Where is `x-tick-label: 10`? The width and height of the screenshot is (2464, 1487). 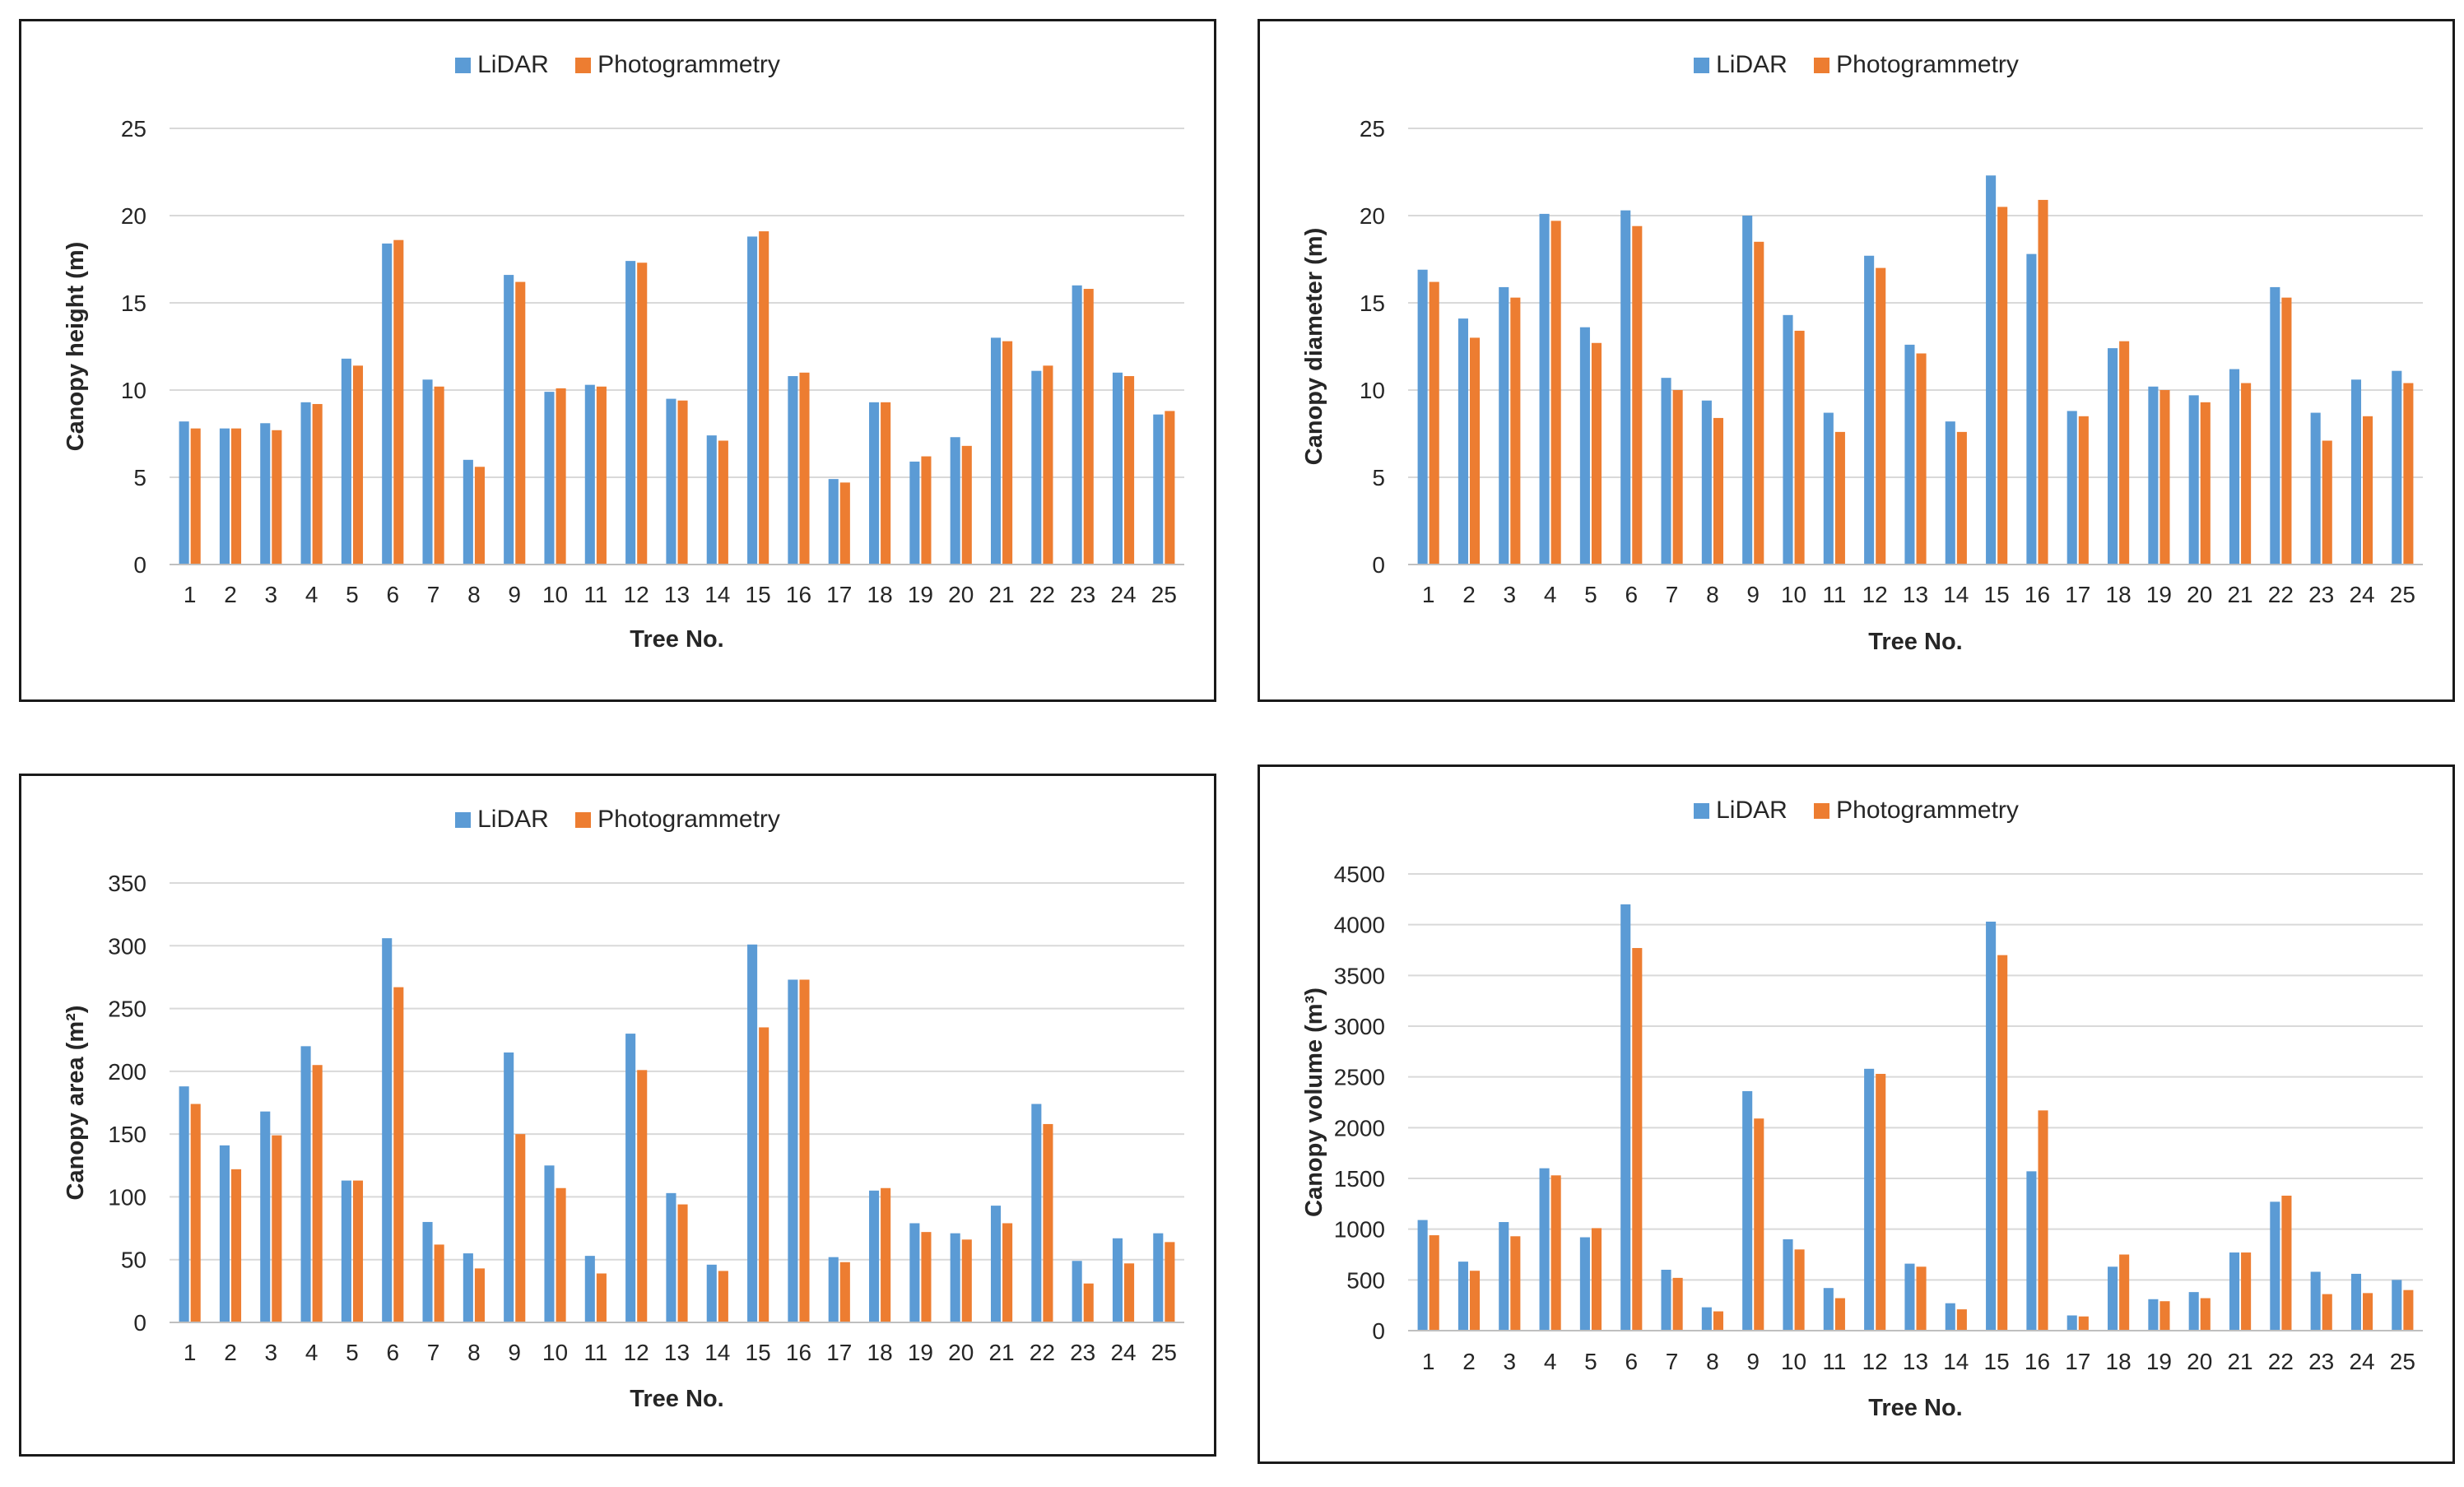 x-tick-label: 10 is located at coordinates (1794, 1361).